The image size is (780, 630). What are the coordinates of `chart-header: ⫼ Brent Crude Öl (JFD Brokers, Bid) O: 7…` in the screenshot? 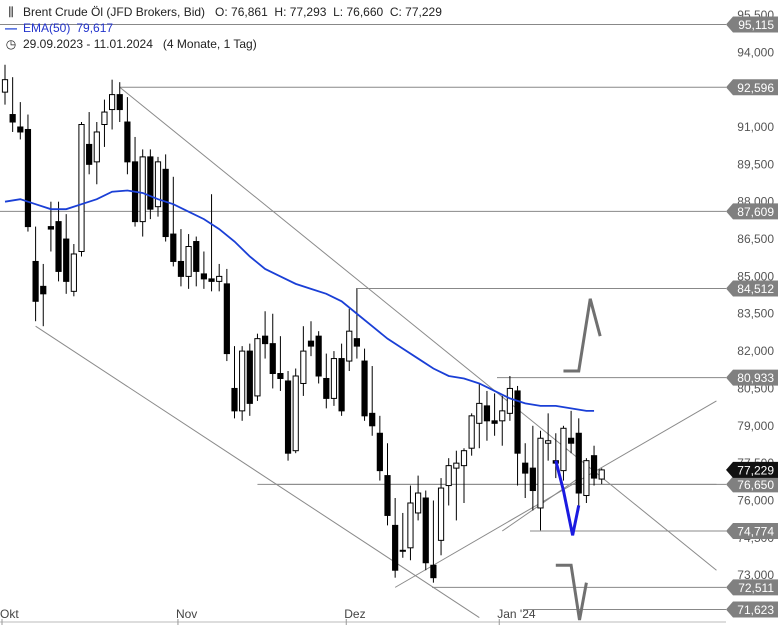 It's located at (223, 28).